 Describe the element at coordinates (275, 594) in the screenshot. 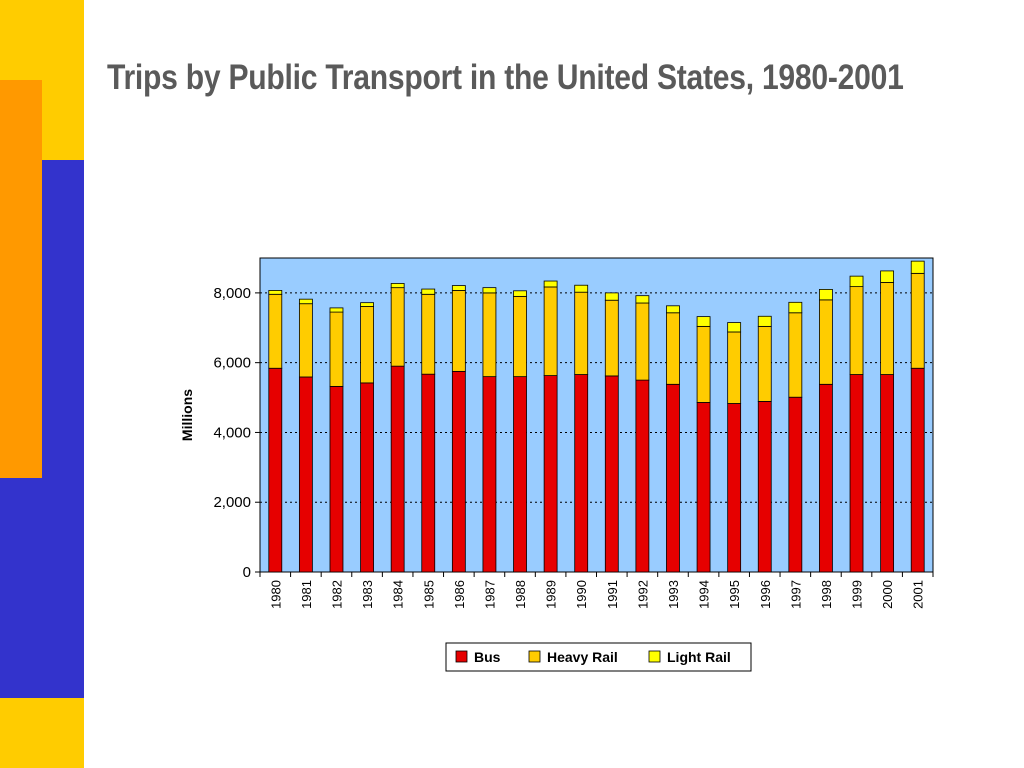

I see `x-tick-label: 1980` at that location.